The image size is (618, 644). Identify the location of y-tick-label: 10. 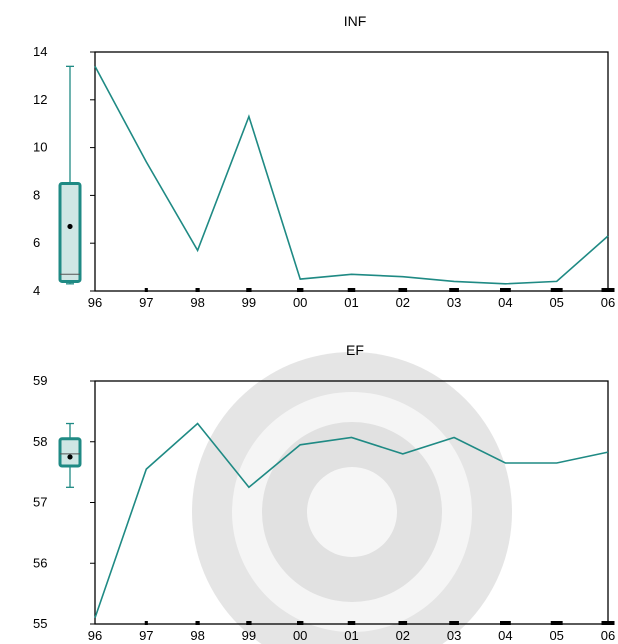
(40, 147).